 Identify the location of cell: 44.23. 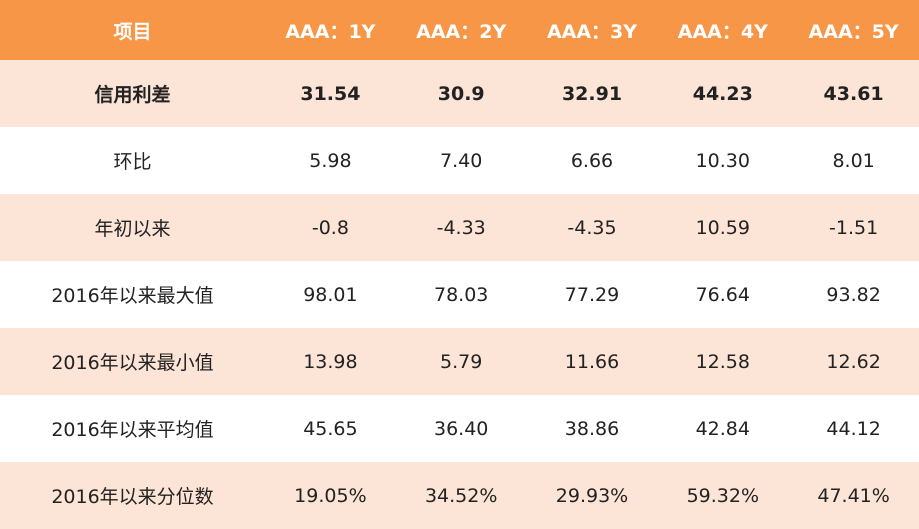
(723, 93).